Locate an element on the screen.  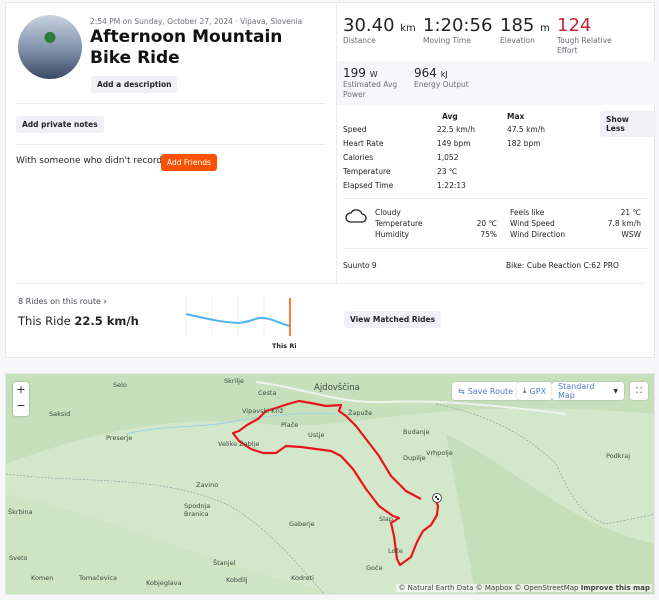
stat-value: 124 is located at coordinates (574, 25).